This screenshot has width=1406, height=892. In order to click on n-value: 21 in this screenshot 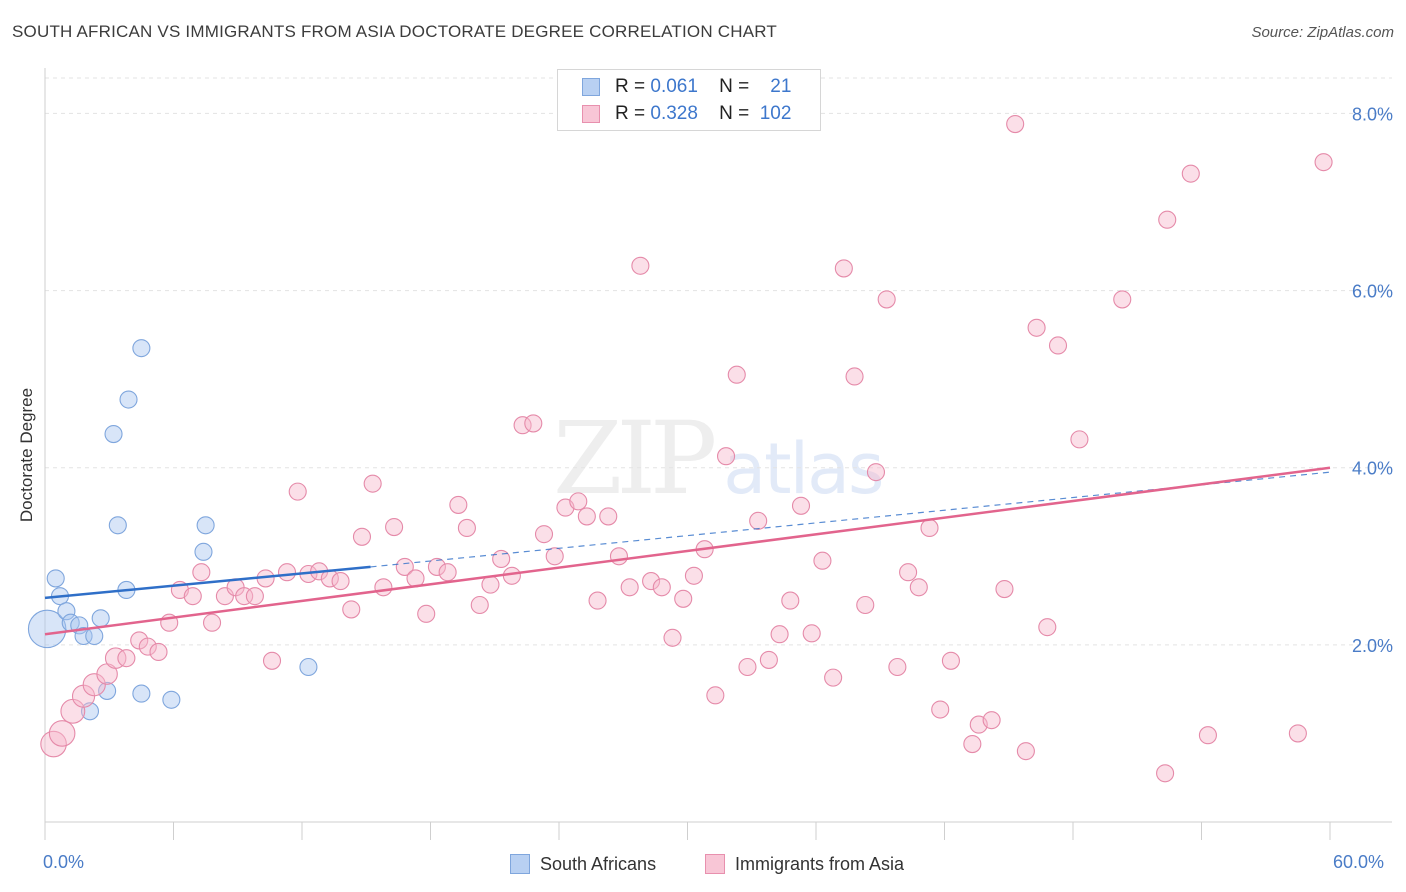, I will do `click(781, 86)`.